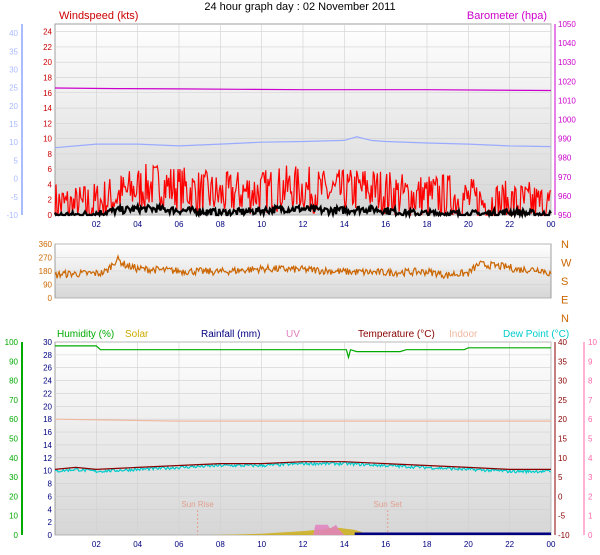 This screenshot has width=600, height=555. I want to click on left-tick-label: 26, so click(47, 368).